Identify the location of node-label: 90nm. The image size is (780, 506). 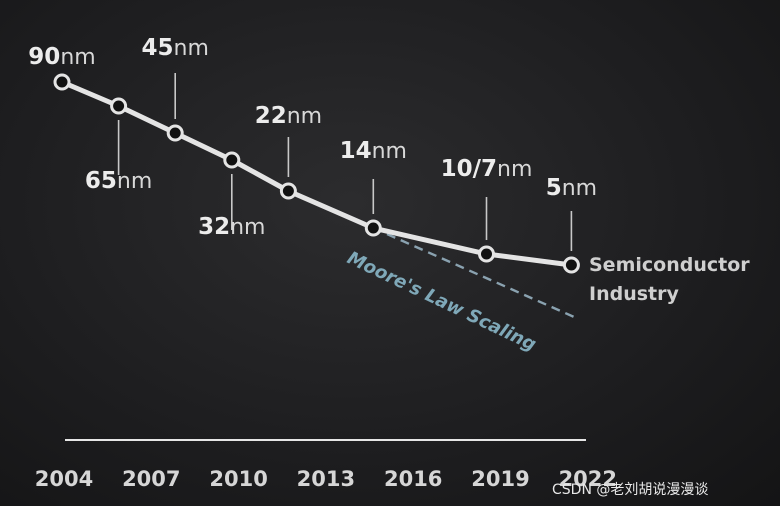
(61, 57).